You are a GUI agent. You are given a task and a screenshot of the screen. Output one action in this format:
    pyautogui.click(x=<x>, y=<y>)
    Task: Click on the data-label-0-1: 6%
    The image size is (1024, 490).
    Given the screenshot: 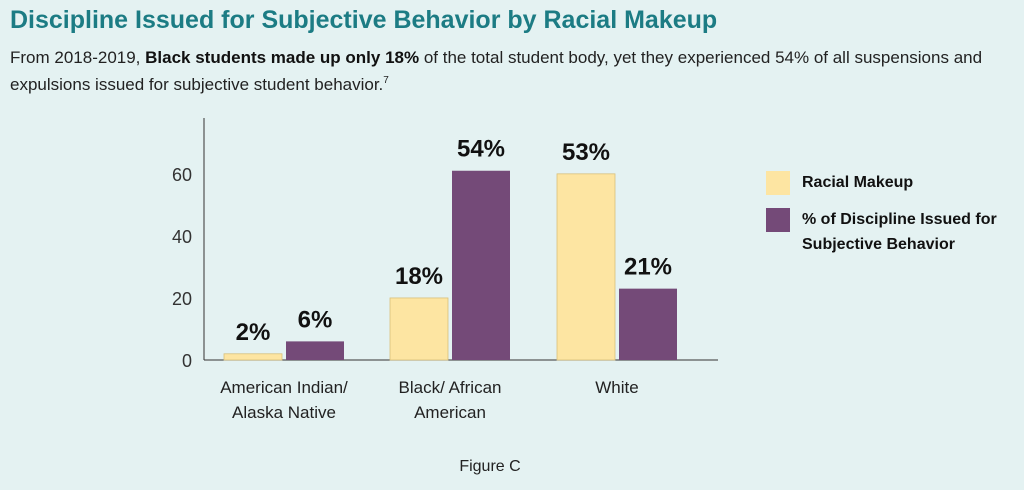 What is the action you would take?
    pyautogui.click(x=315, y=319)
    